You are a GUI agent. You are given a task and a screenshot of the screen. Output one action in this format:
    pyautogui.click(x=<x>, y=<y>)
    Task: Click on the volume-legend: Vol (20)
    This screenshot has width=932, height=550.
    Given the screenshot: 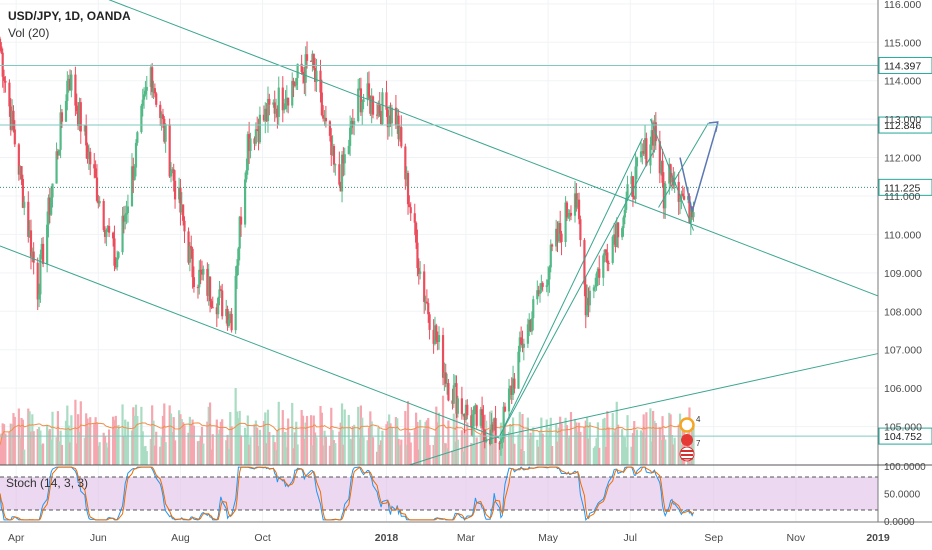 What is the action you would take?
    pyautogui.click(x=28, y=33)
    